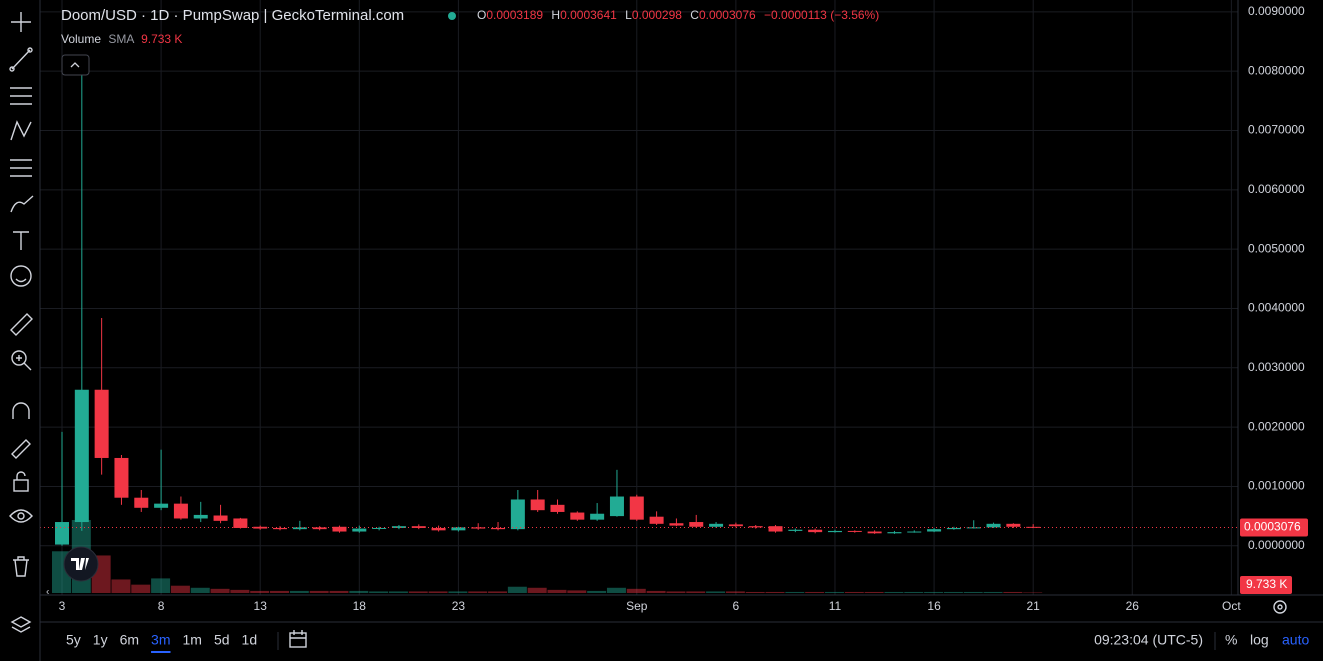  Describe the element at coordinates (22, 204) in the screenshot. I see `brush-tool` at that location.